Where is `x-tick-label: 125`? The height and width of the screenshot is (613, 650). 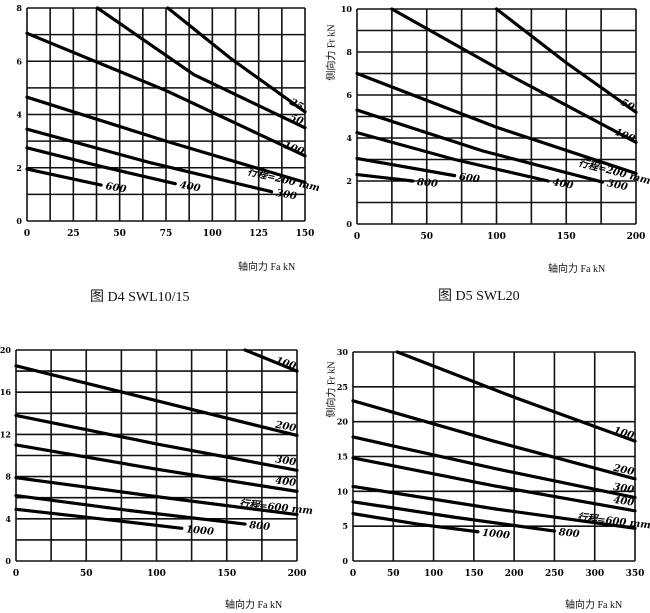 x-tick-label: 125 is located at coordinates (258, 234).